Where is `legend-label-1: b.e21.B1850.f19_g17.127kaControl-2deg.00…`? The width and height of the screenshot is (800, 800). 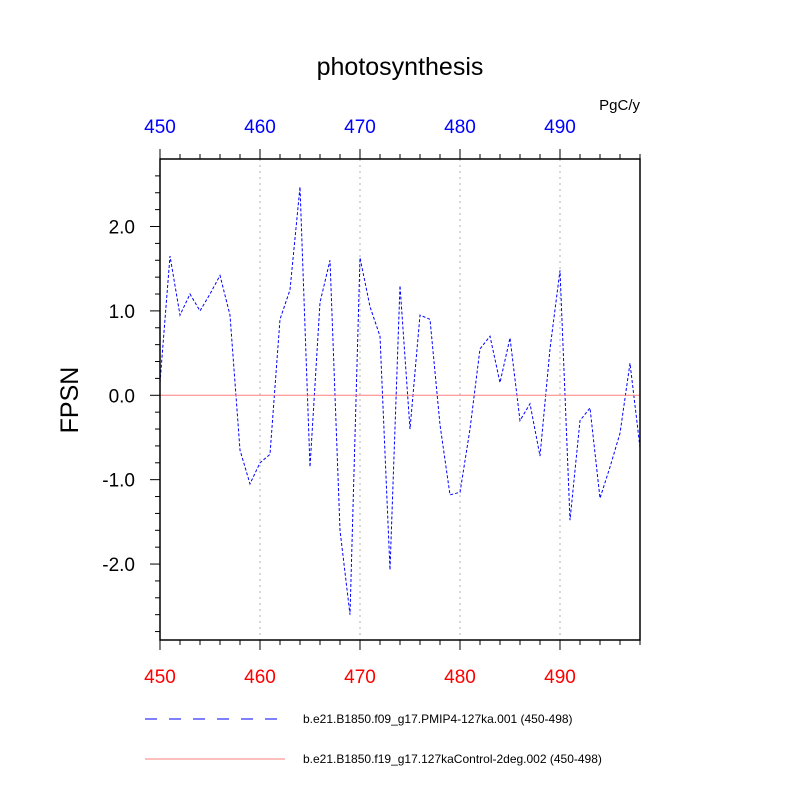
legend-label-1: b.e21.B1850.f19_g17.127kaControl-2deg.00… is located at coordinates (452, 759).